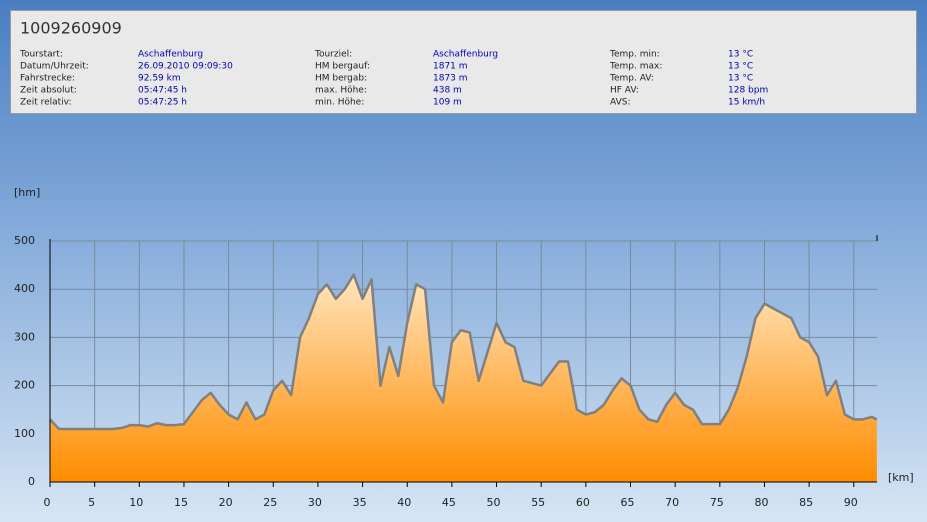 The image size is (927, 522). Describe the element at coordinates (450, 67) in the screenshot. I see `field-value: 1871 m` at that location.